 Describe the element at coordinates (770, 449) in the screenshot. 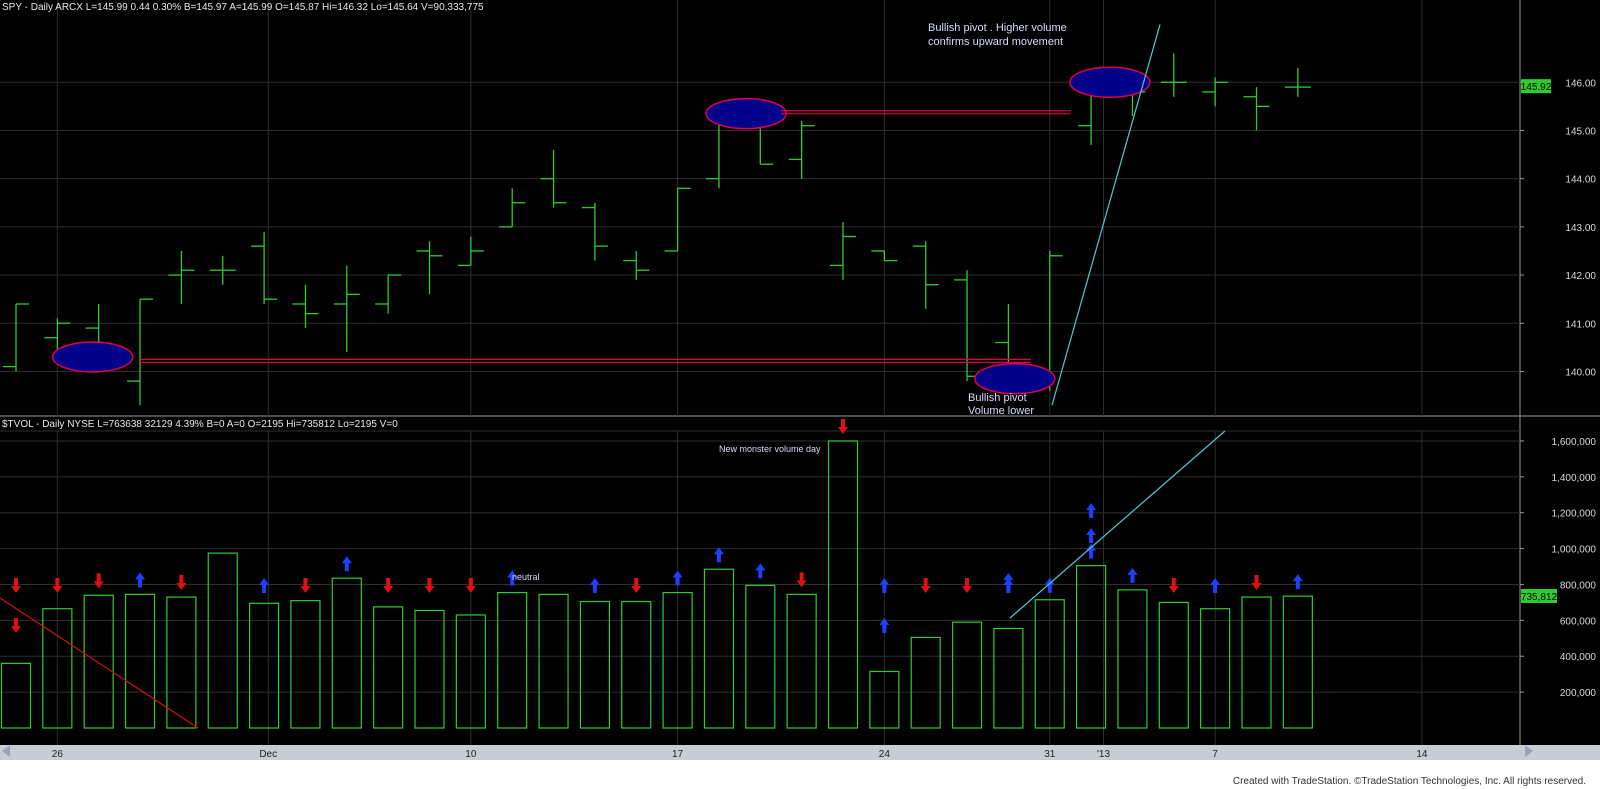

I see `annotation-monster-volume: New monster volume day` at that location.